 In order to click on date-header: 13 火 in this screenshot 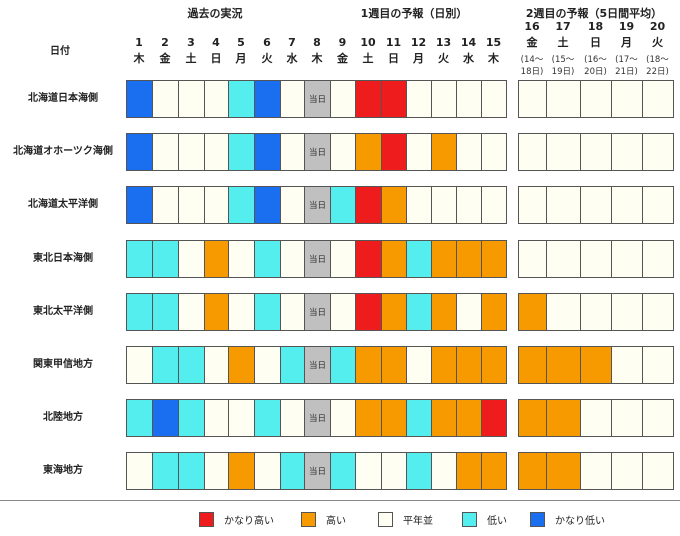, I will do `click(444, 51)`.